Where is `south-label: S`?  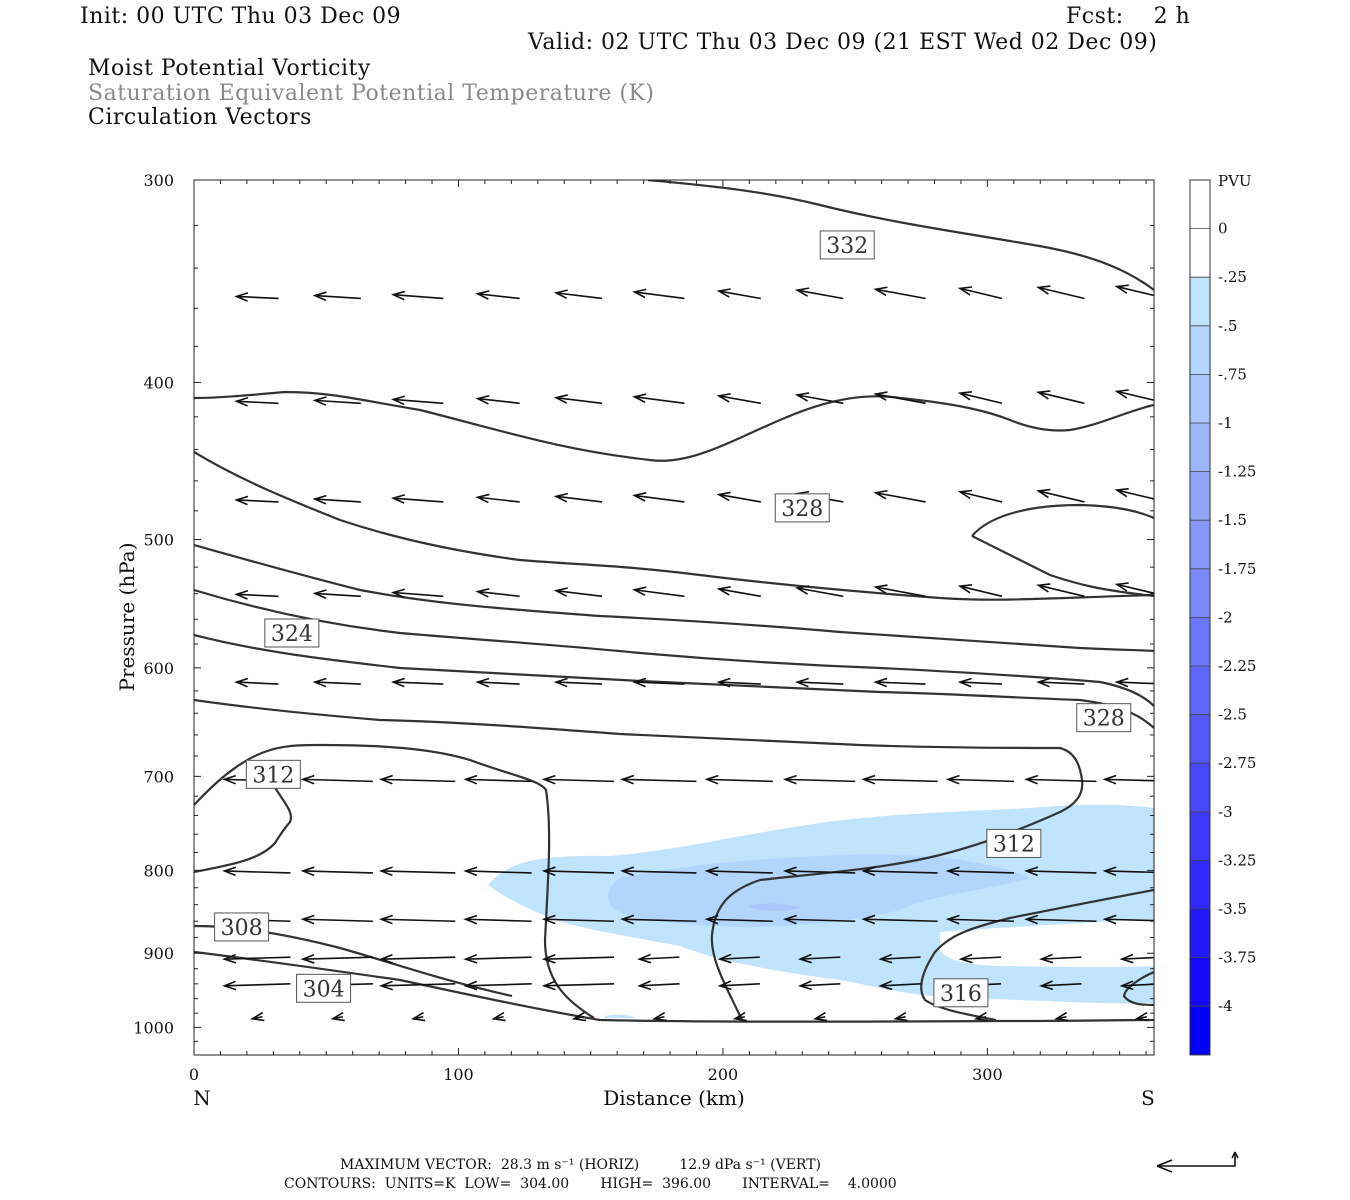
south-label: S is located at coordinates (1148, 1098).